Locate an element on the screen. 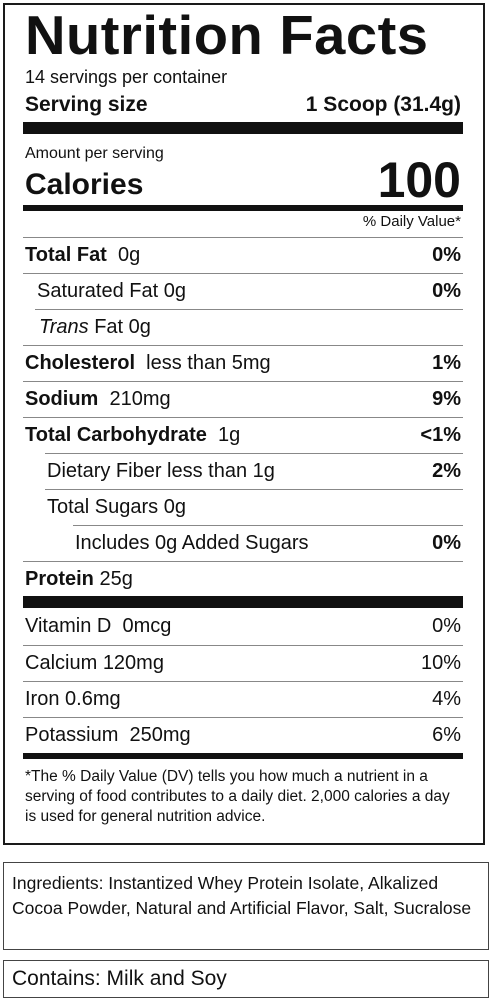 The height and width of the screenshot is (1000, 492). nutrient-name: Total Fat is located at coordinates (66, 255).